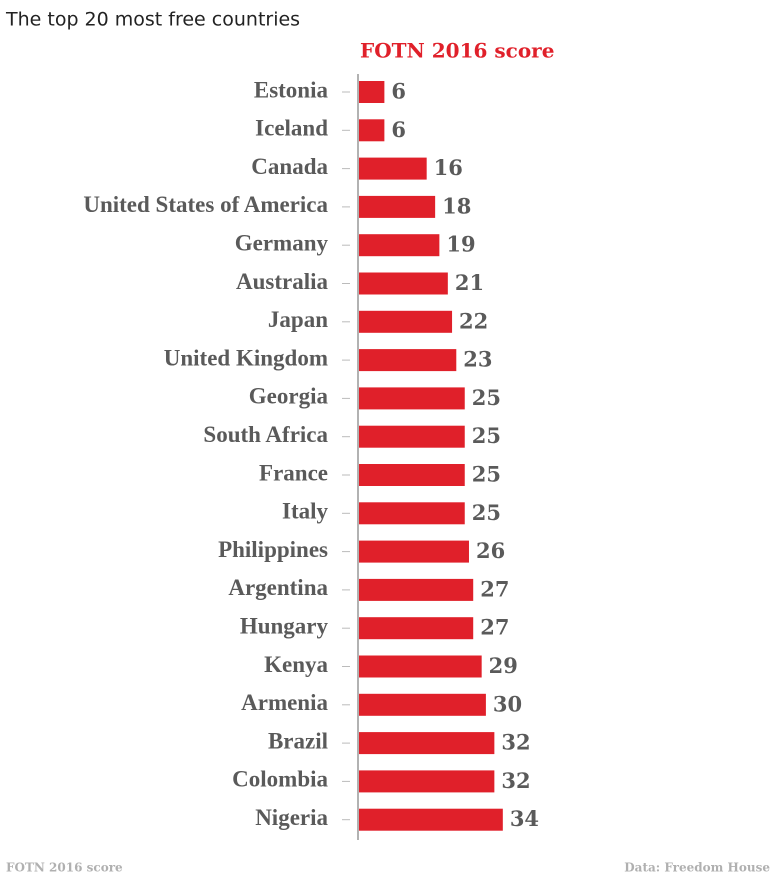  I want to click on category-label: Canada, so click(289, 166).